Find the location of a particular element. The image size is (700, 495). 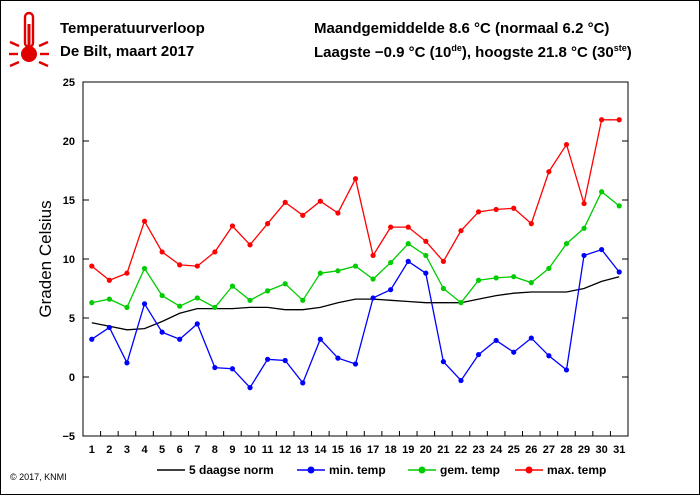

x-tick-label: 17 is located at coordinates (373, 450).